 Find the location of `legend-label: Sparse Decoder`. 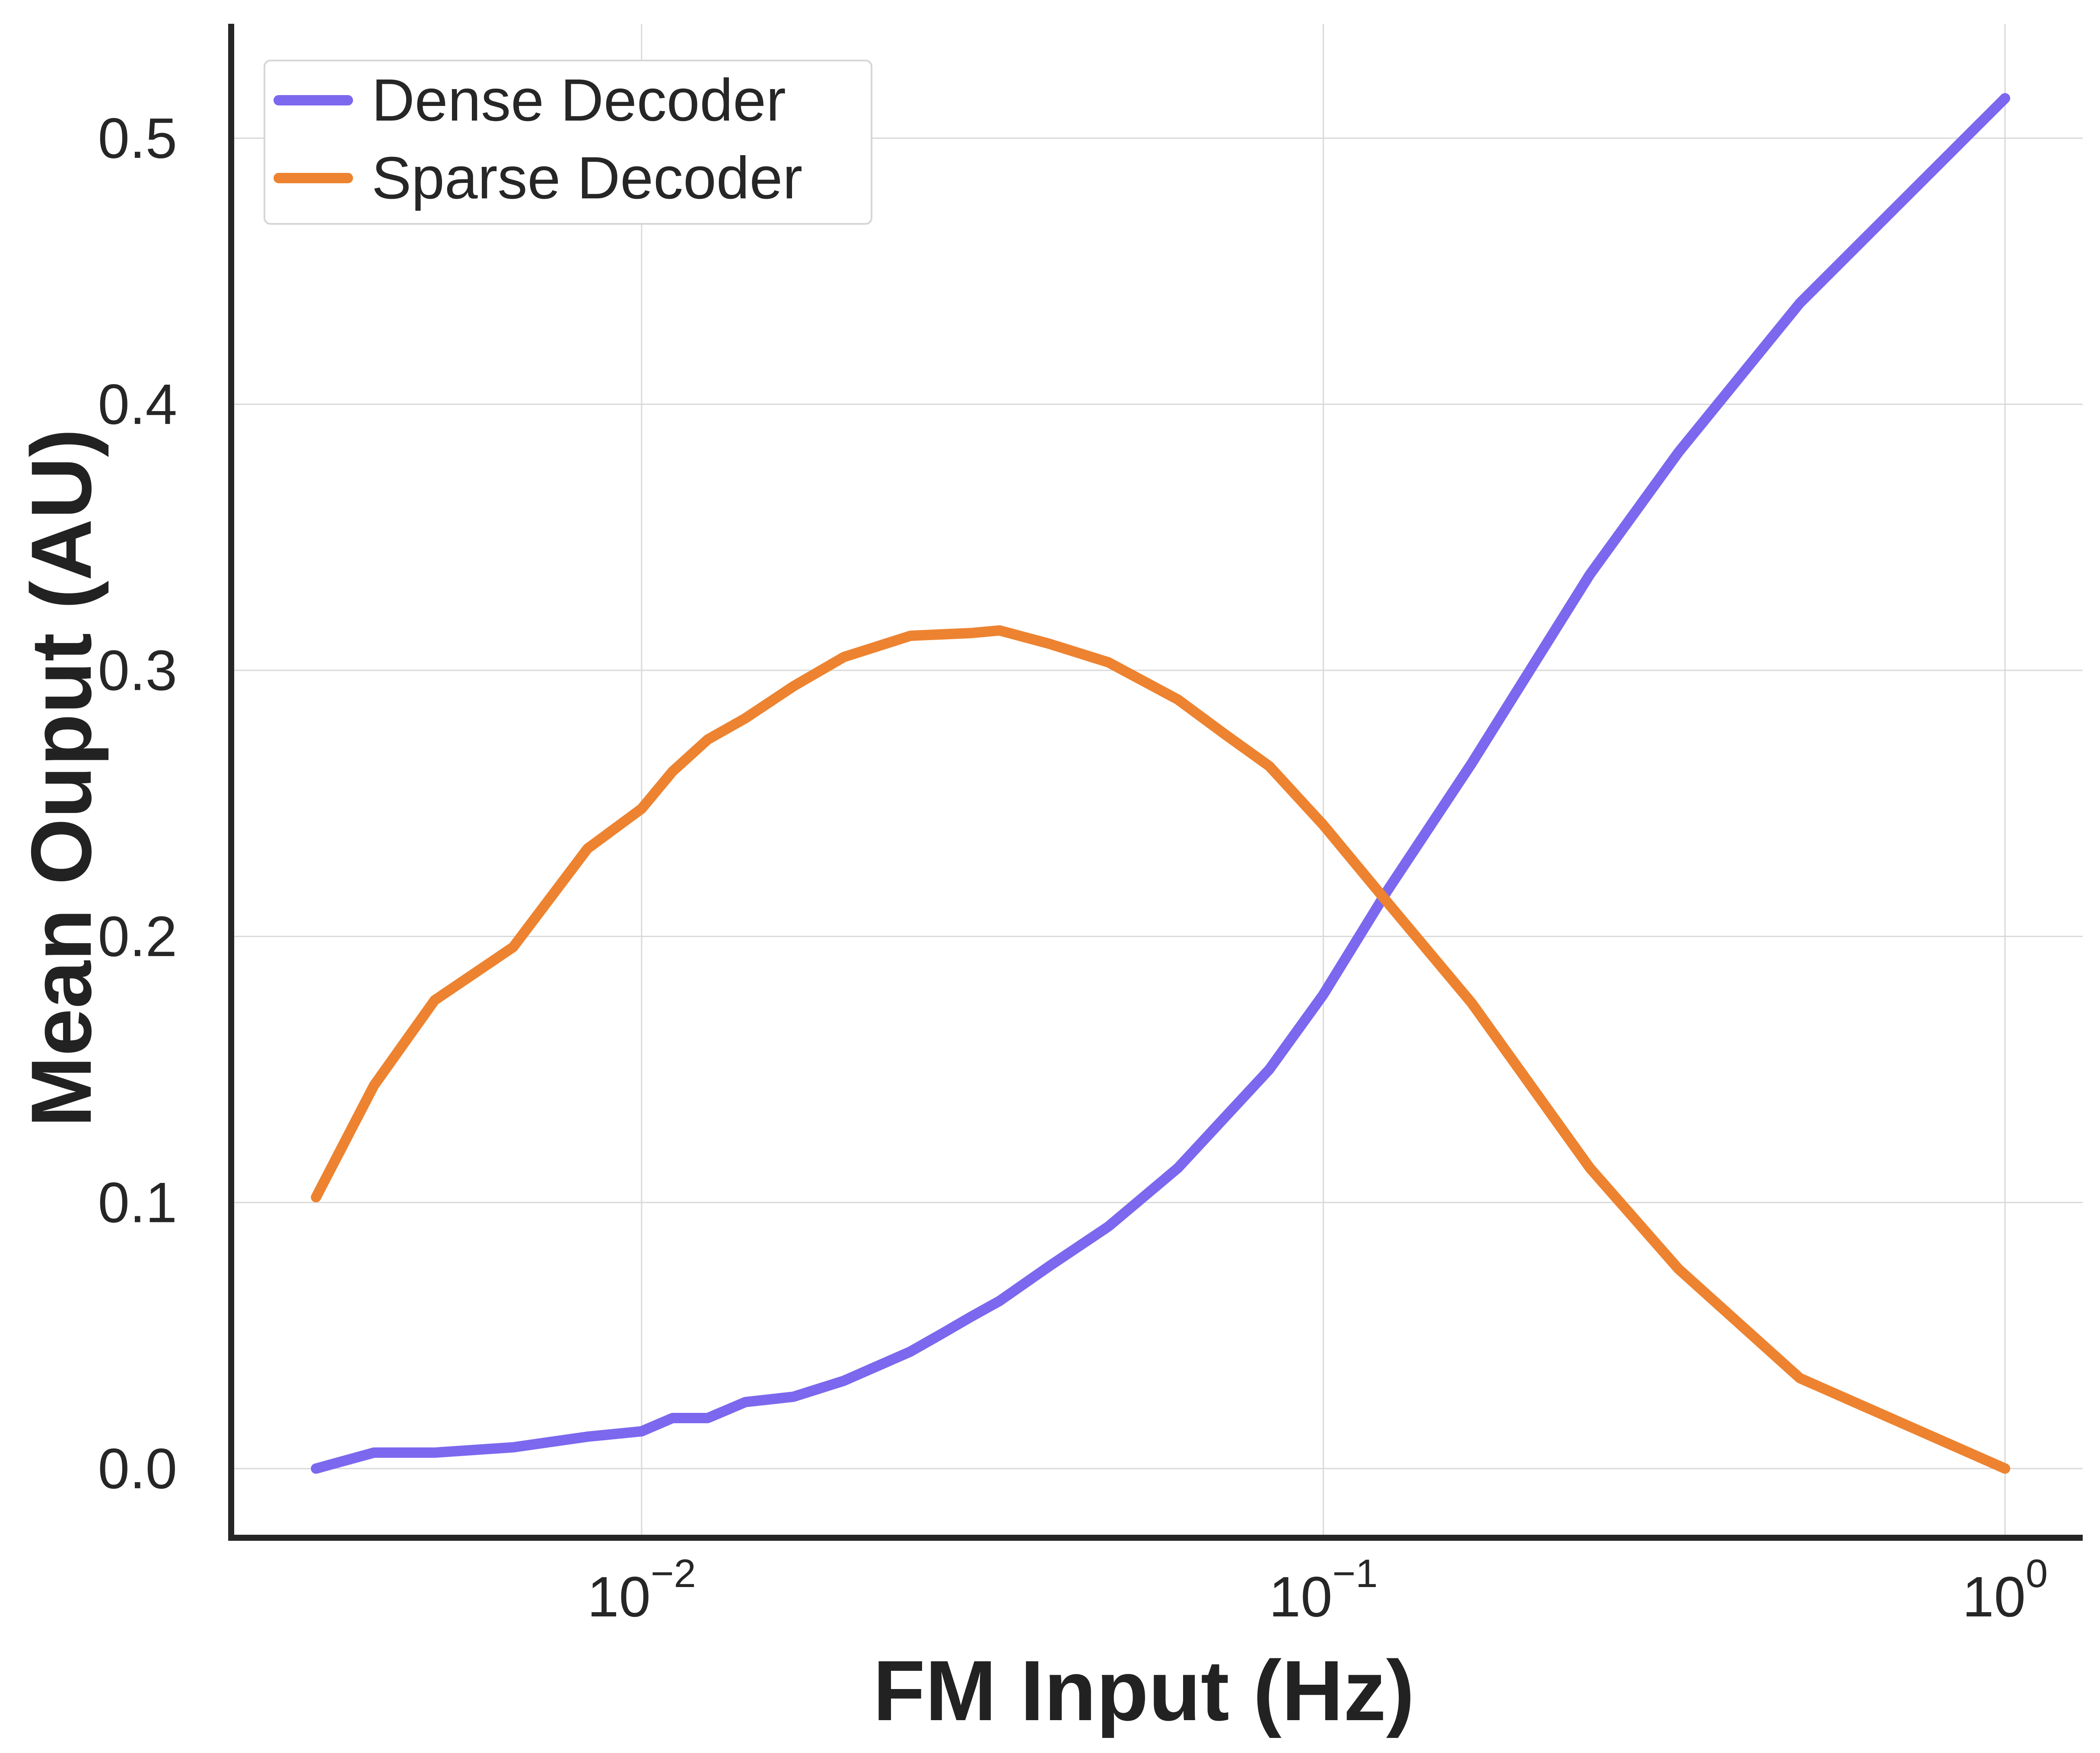

legend-label: Sparse Decoder is located at coordinates (587, 178).